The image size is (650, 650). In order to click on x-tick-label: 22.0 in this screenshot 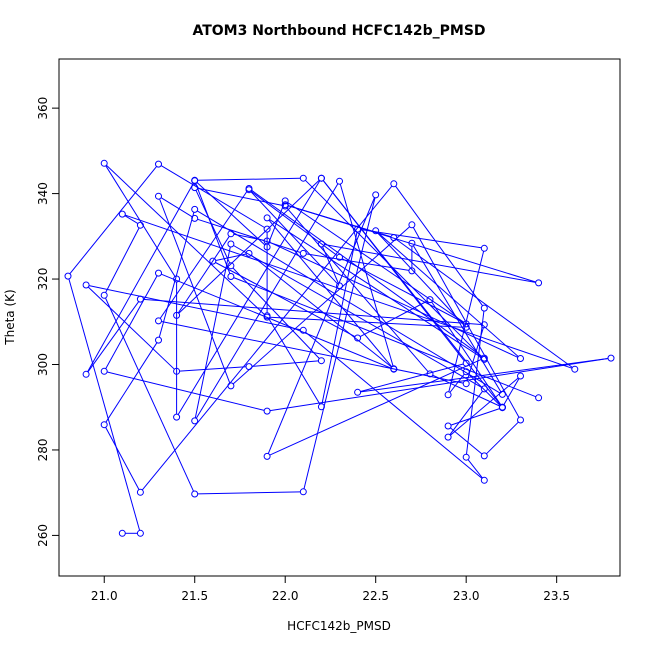, I will do `click(285, 596)`.